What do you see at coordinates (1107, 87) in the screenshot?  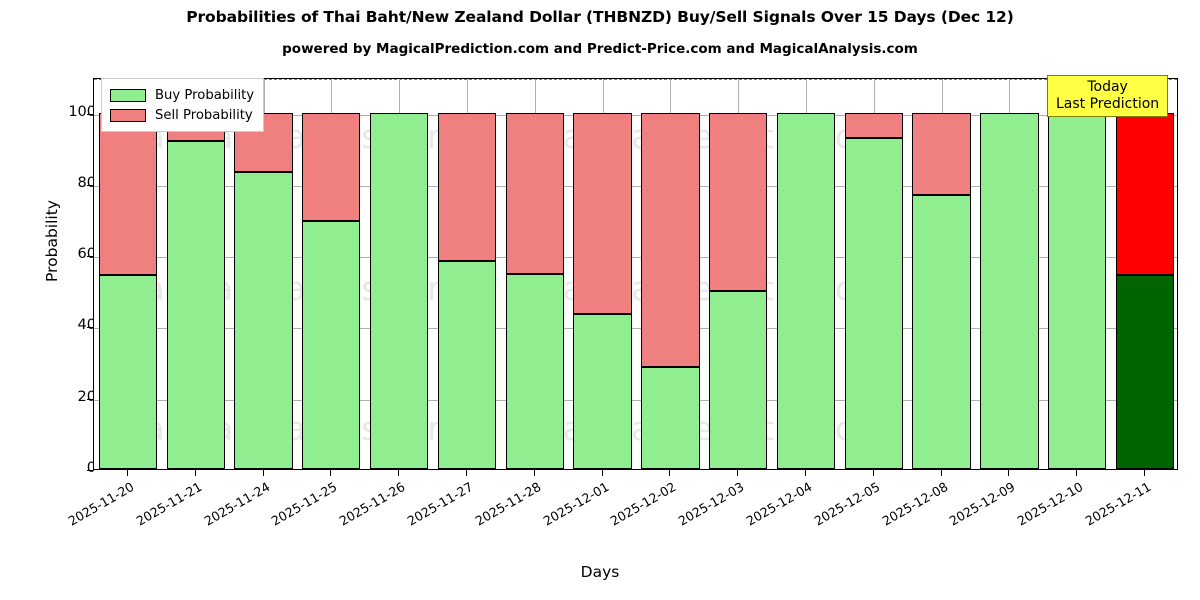 I see `today-annotation-line1: Today` at bounding box center [1107, 87].